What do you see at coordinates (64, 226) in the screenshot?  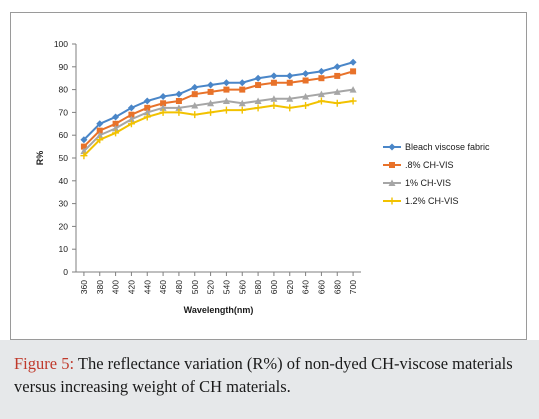 I see `y-tick-label: 20` at bounding box center [64, 226].